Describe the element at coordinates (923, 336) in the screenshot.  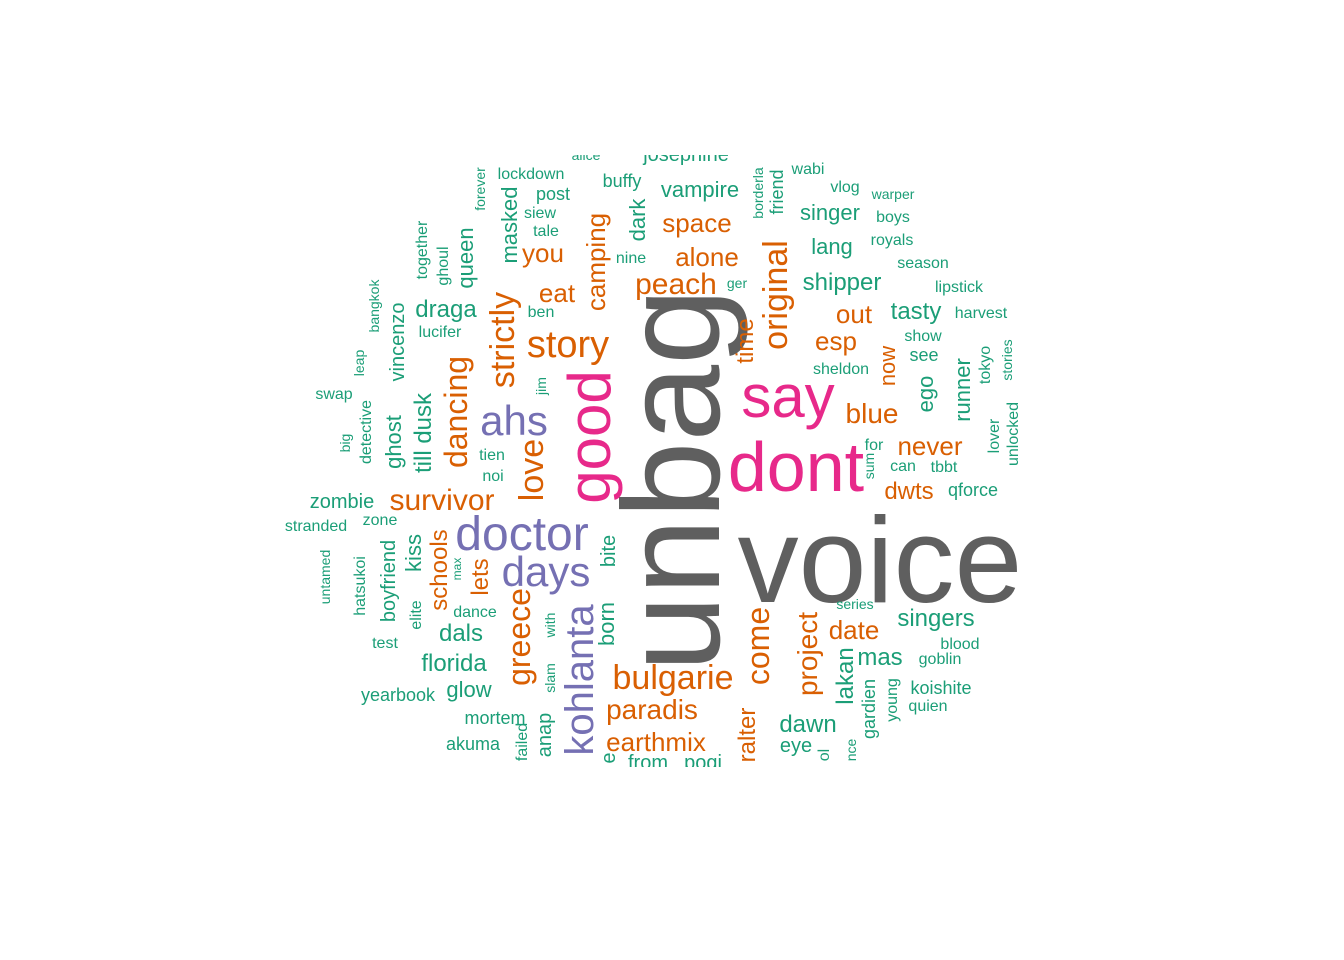
I see `word-show: show` at that location.